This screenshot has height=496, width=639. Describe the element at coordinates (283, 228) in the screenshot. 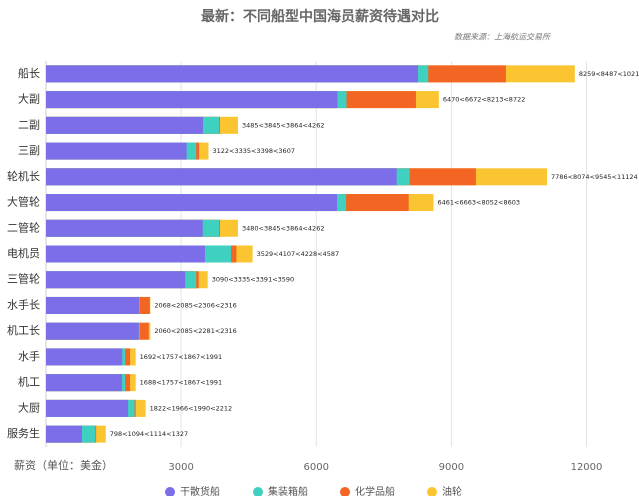

I see `data-label: 3480<3845<3864<4262` at that location.